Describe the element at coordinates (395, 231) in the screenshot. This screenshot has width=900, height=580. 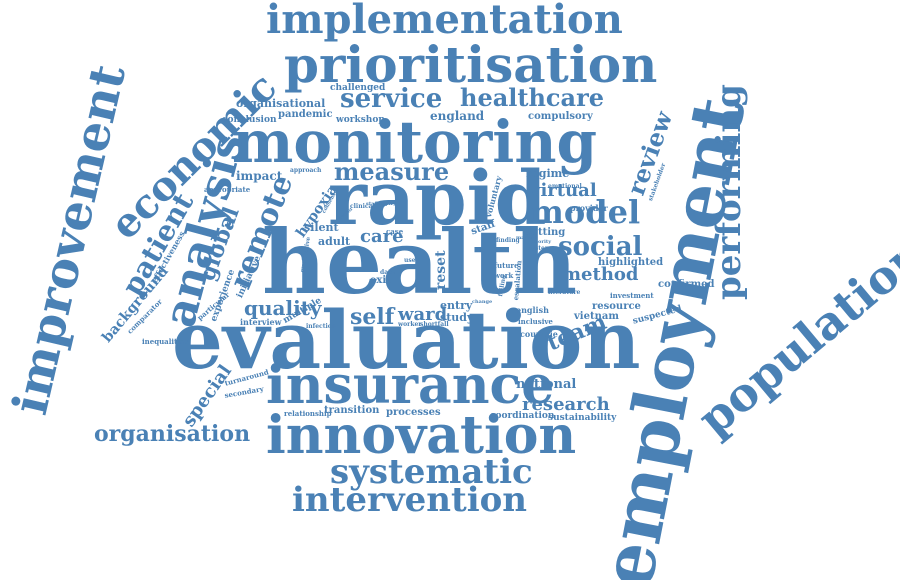
I see `word-case: case` at that location.